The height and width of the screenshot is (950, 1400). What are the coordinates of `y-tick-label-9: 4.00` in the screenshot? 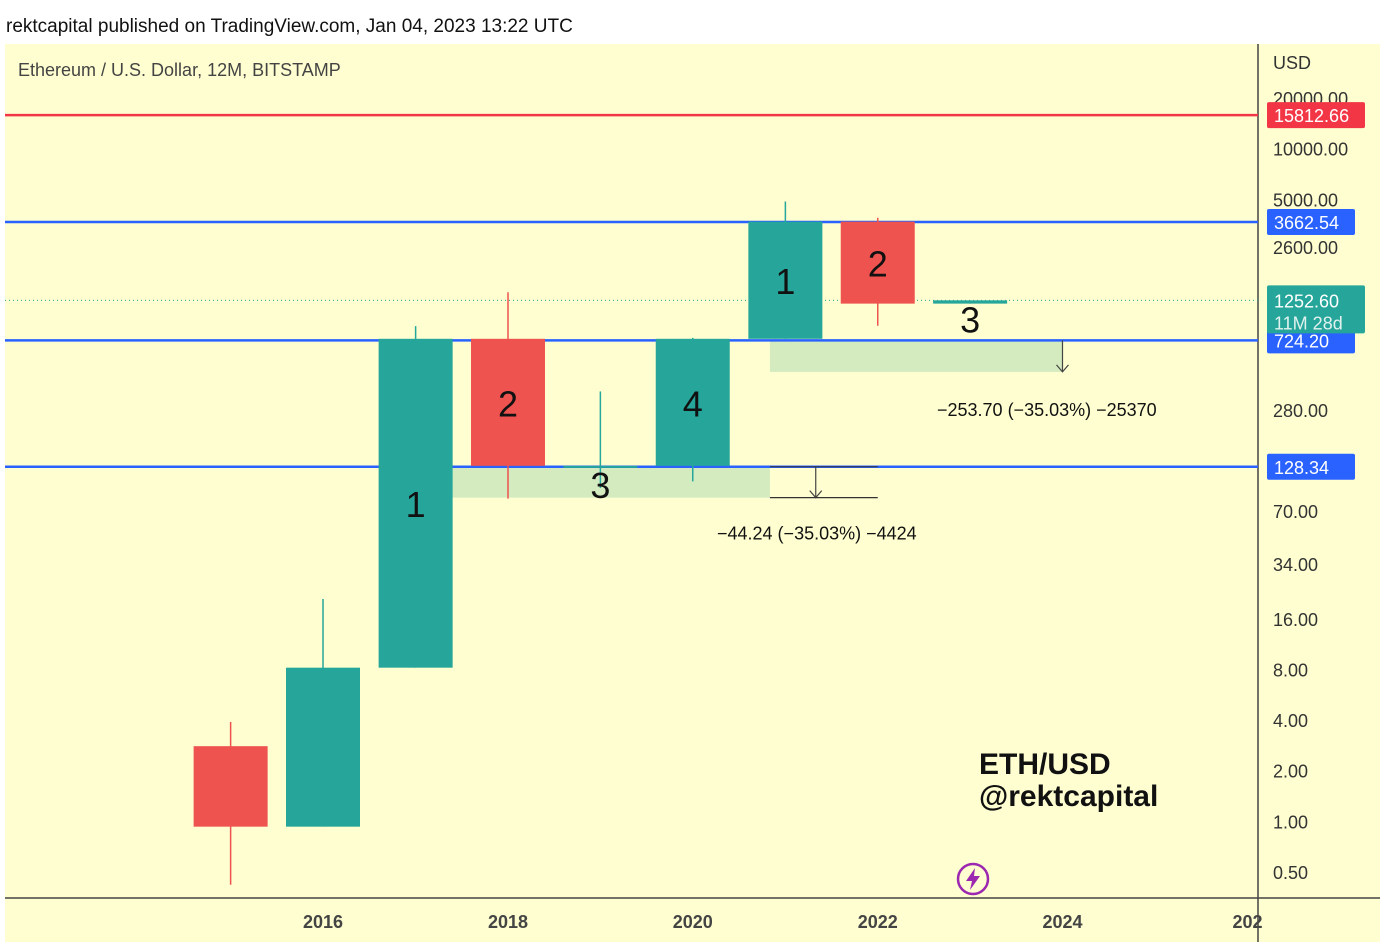 It's located at (1290, 721).